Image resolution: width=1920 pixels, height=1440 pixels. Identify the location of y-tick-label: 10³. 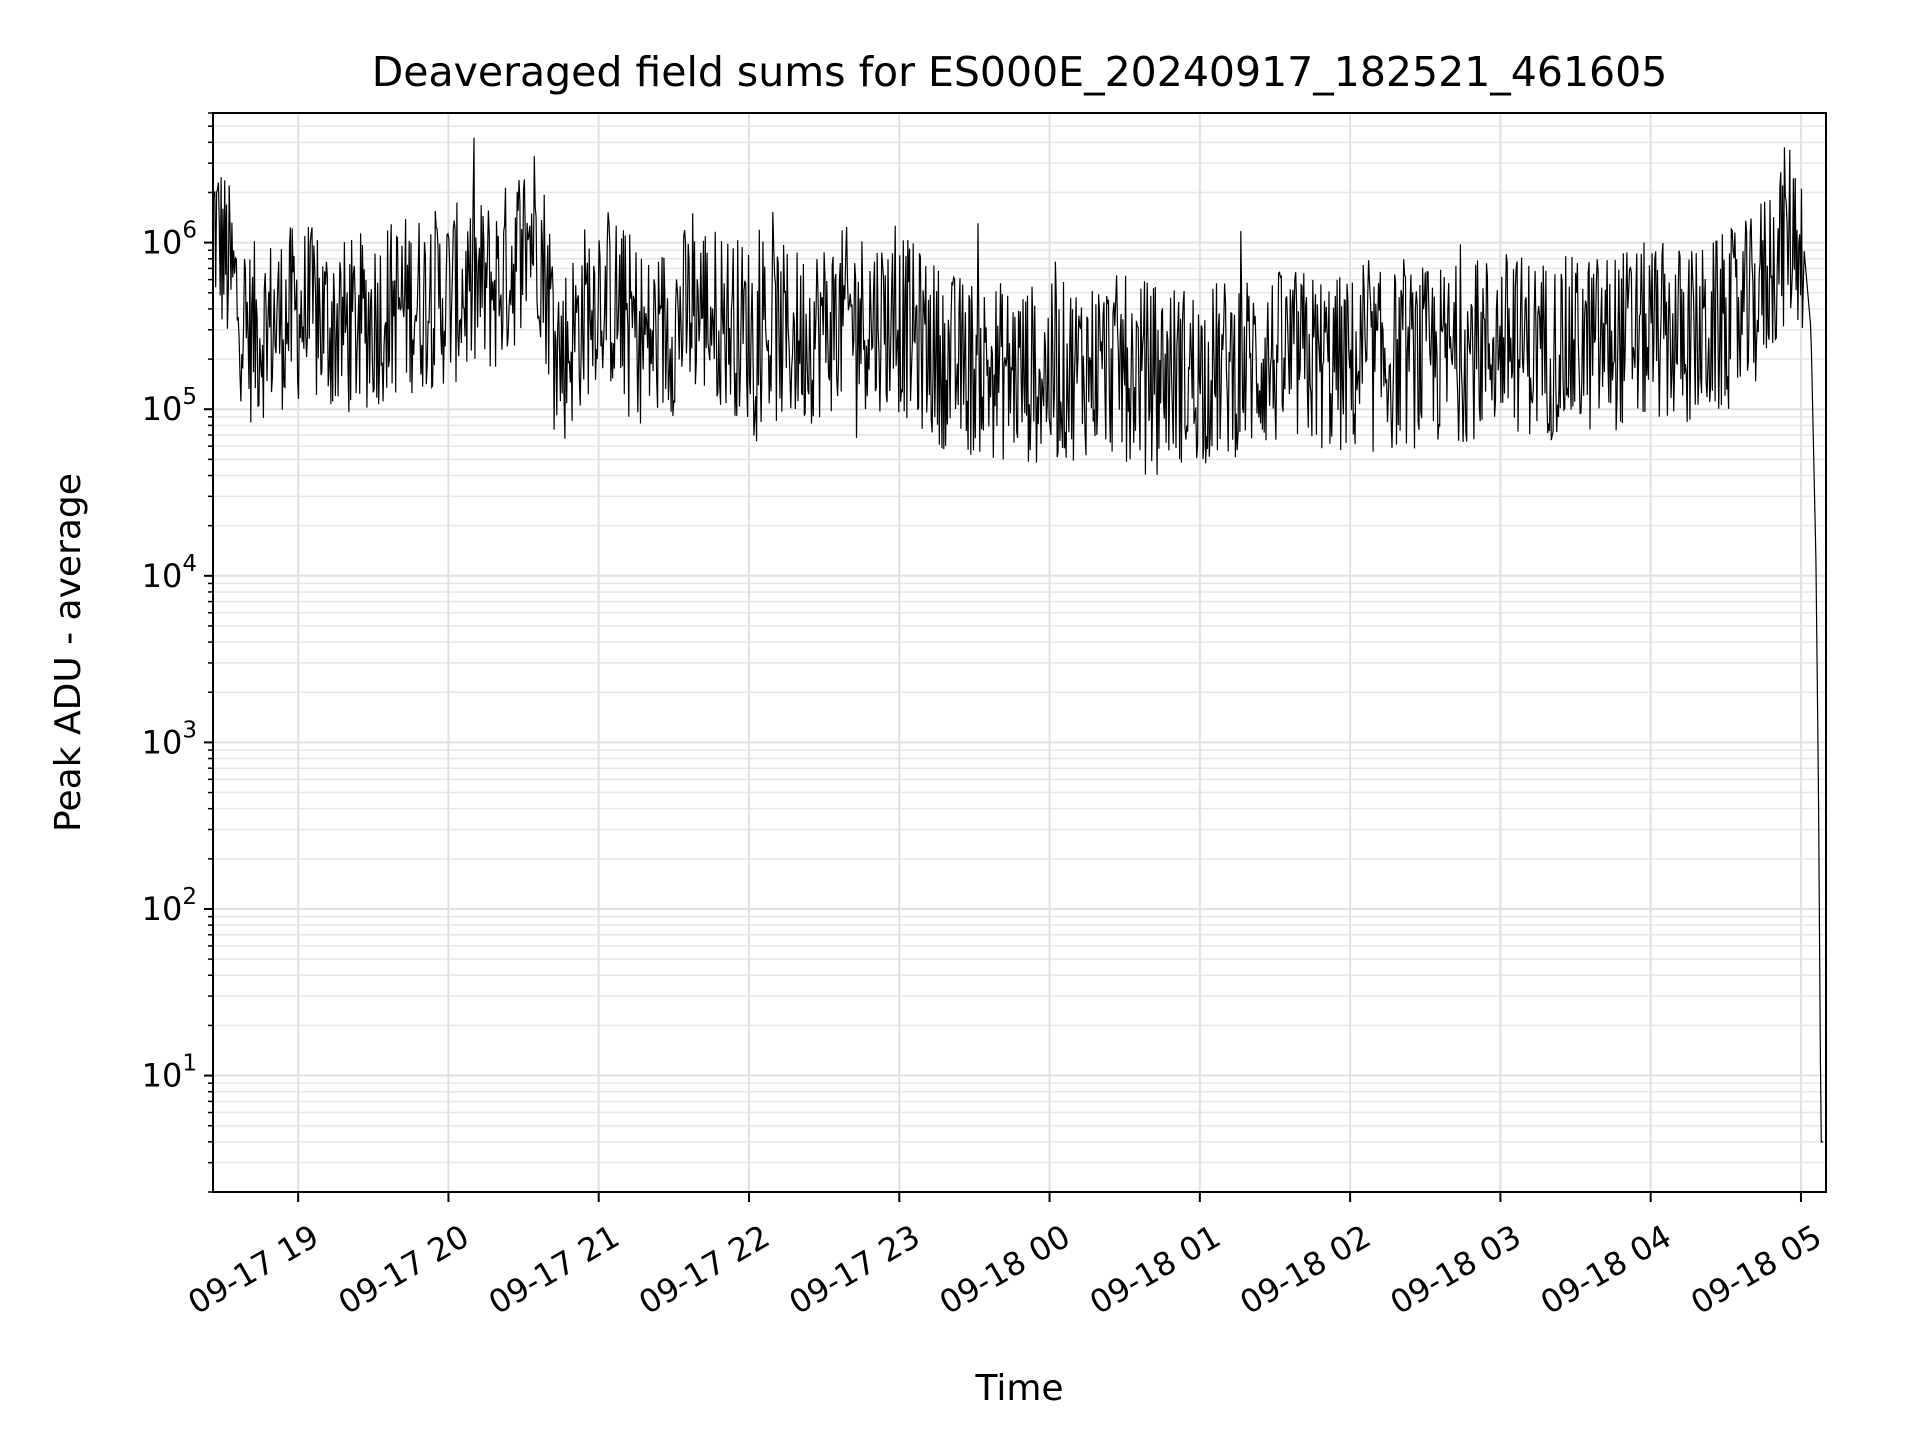
(169, 739).